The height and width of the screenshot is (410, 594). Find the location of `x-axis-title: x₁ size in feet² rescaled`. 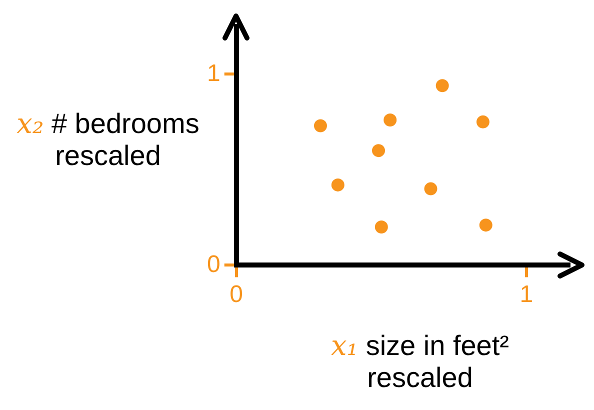

x-axis-title: x₁ size in feet² rescaled is located at coordinates (420, 361).